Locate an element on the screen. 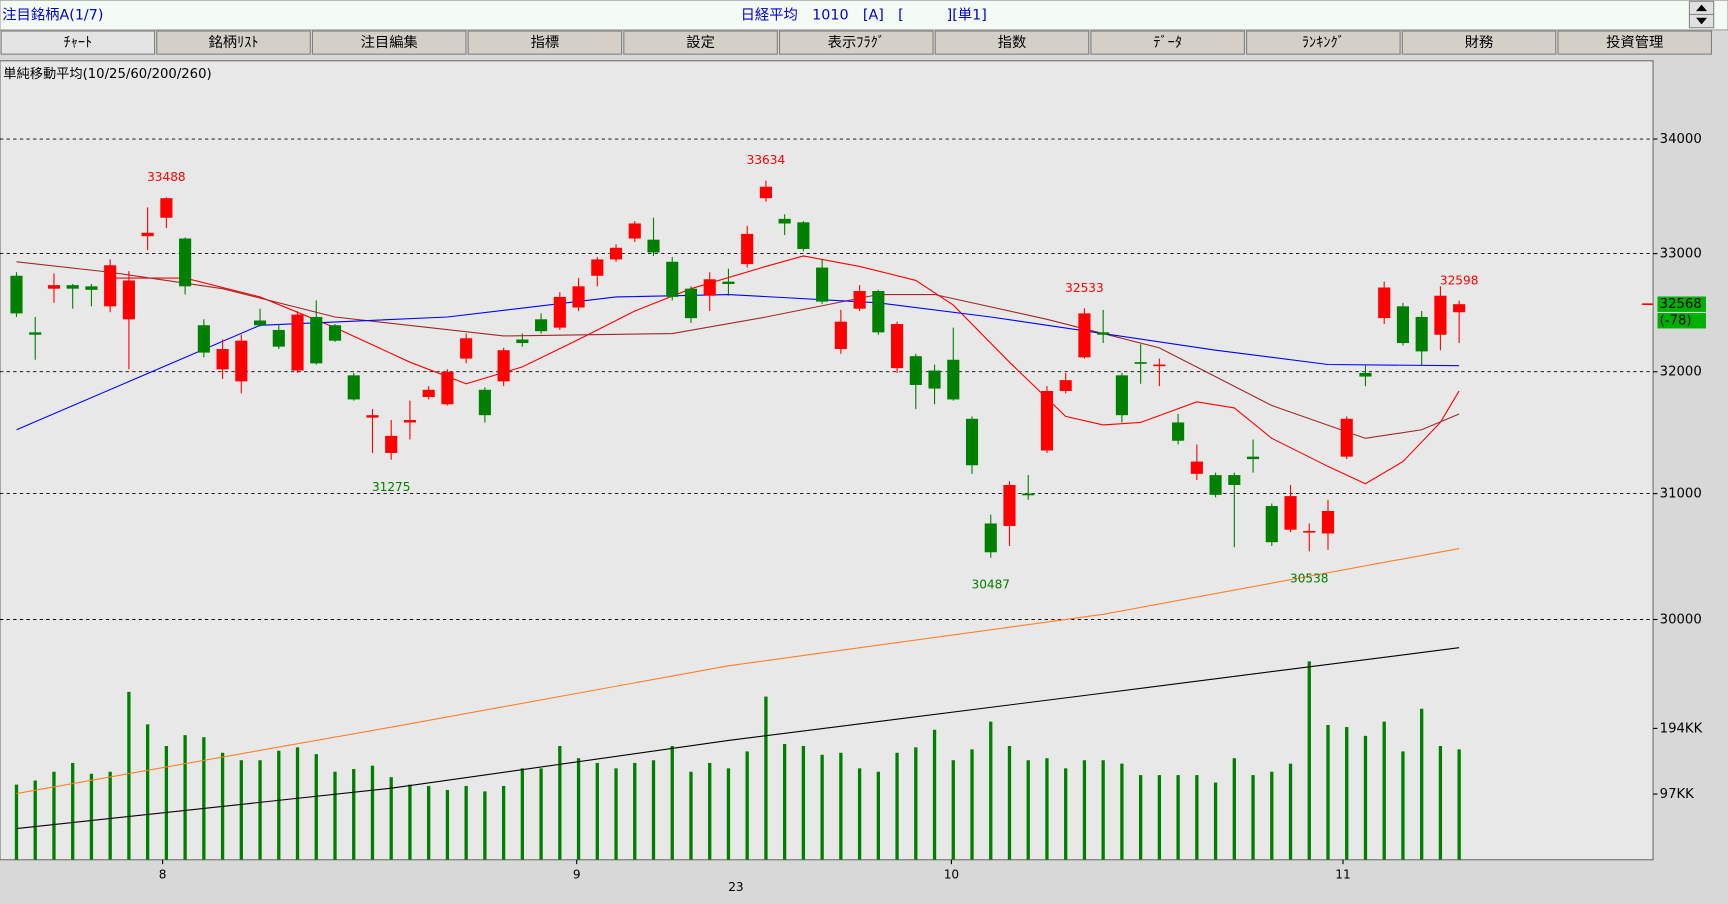 This screenshot has height=904, width=1728. tab-label: 投資管理 is located at coordinates (1634, 42).